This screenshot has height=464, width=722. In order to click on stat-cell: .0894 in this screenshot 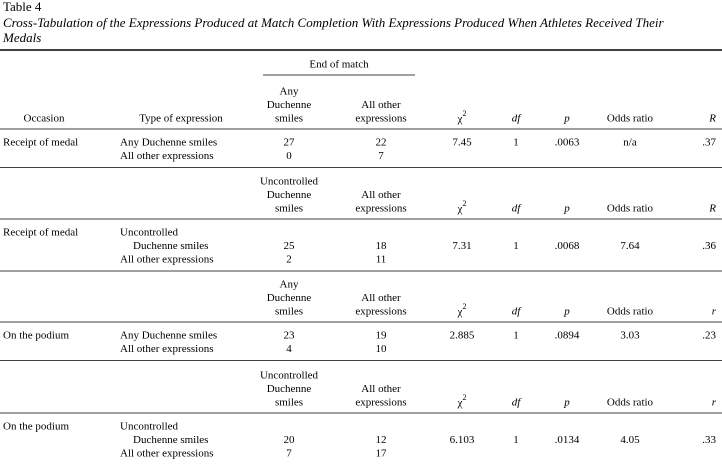, I will do `click(567, 336)`.